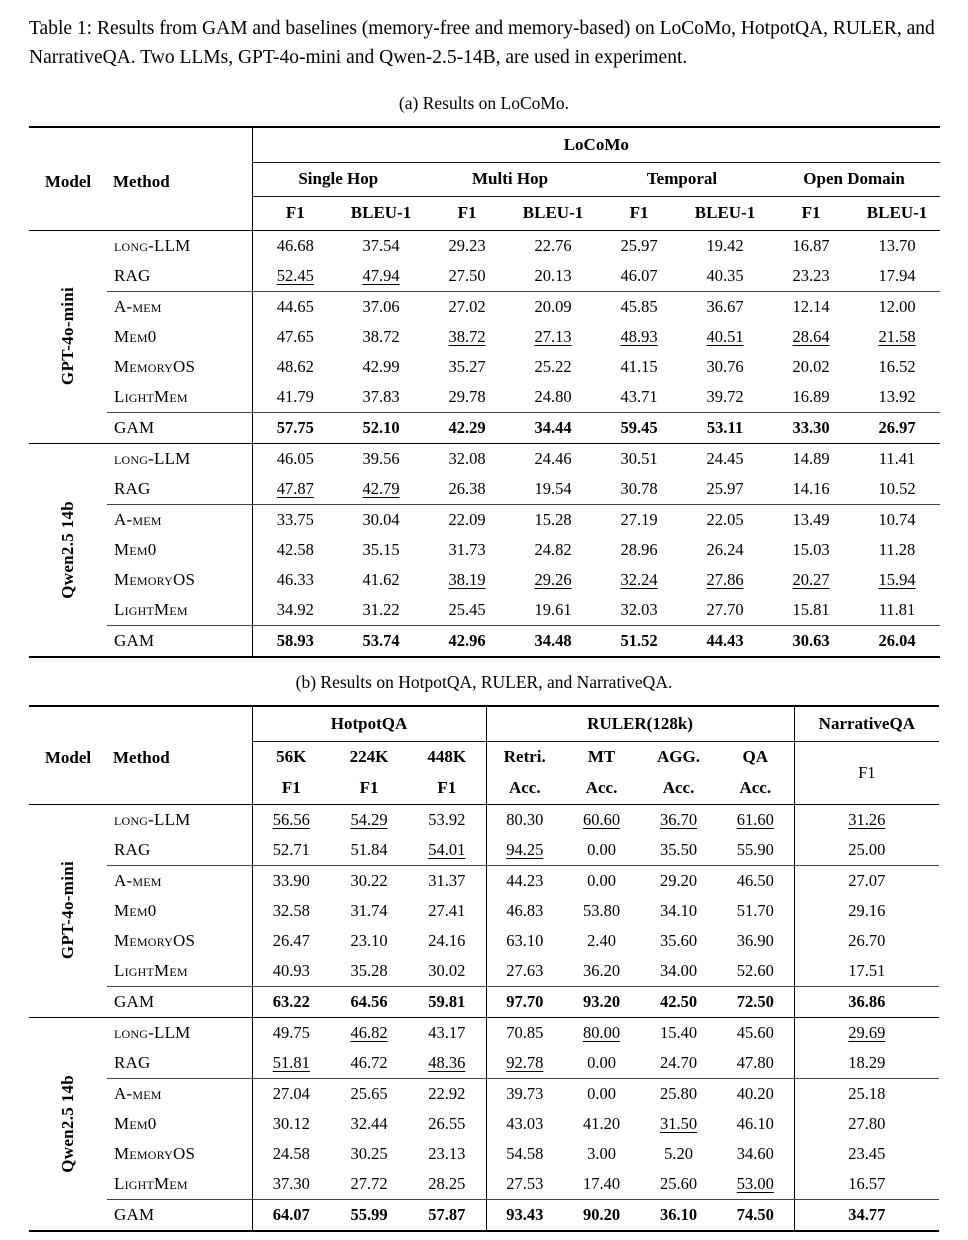  Describe the element at coordinates (811, 336) in the screenshot. I see `value-cell: 28.64` at that location.